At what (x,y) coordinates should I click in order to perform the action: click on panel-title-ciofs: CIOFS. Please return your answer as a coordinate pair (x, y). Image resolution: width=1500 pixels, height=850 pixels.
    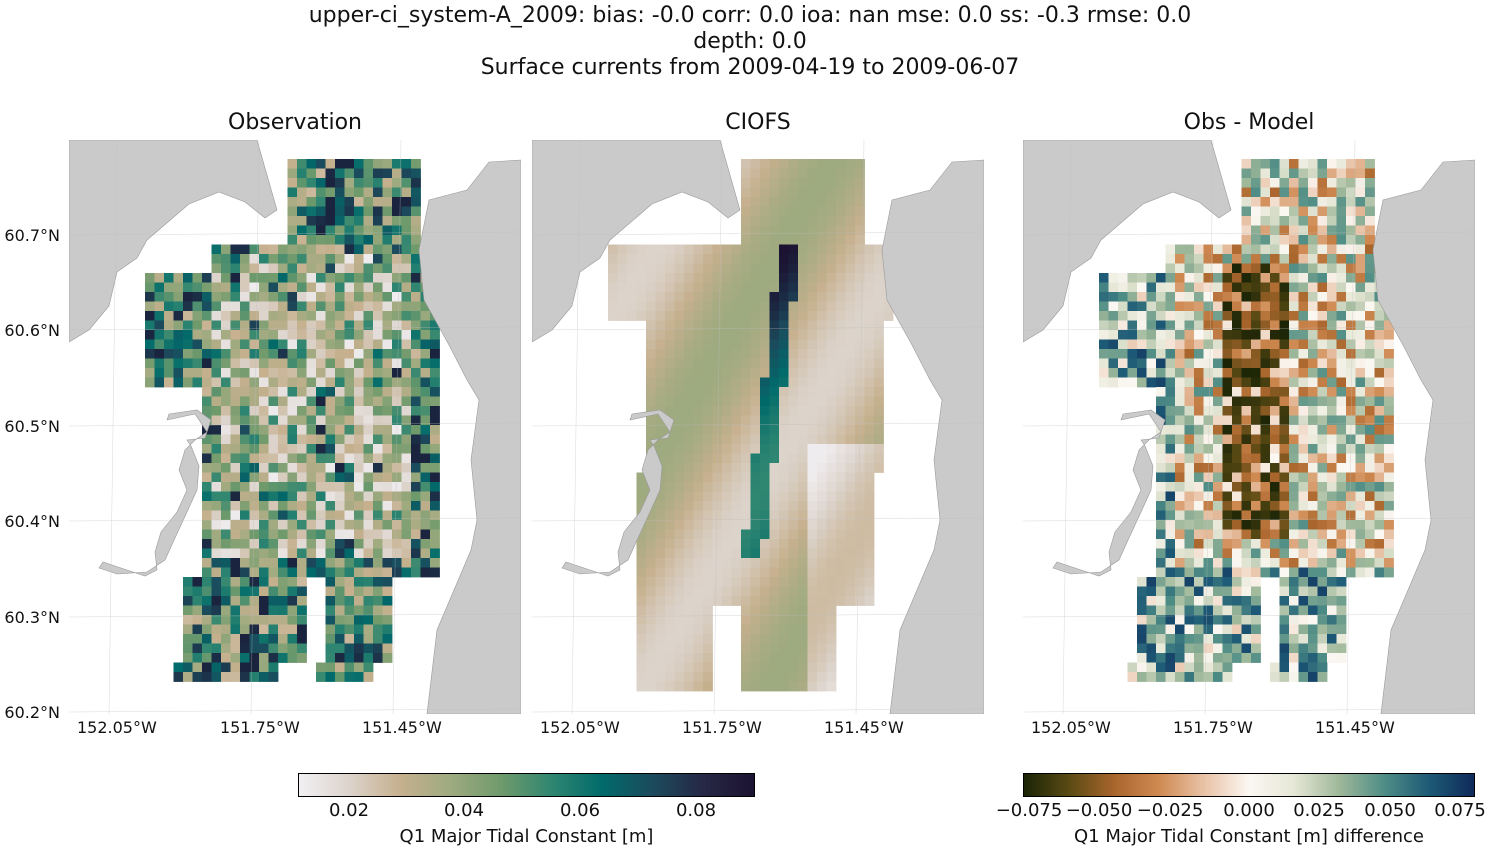
    Looking at the image, I should click on (758, 122).